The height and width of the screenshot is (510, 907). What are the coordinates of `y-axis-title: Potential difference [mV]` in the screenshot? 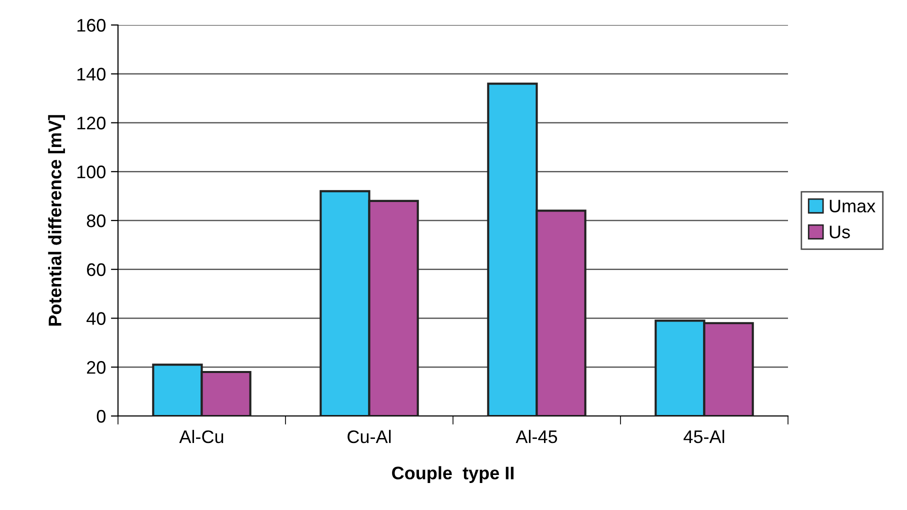 It's located at (56, 220).